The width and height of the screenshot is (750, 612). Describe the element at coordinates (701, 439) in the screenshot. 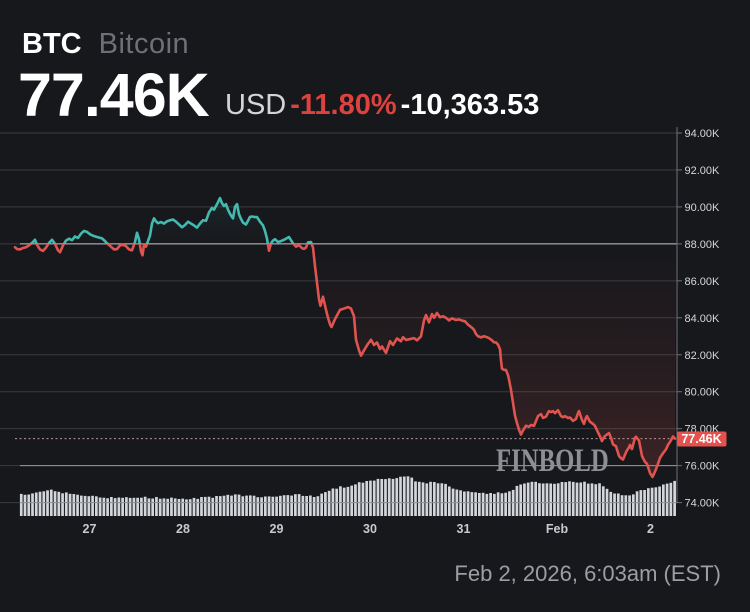

I see `svg-text: 77.46K` at that location.